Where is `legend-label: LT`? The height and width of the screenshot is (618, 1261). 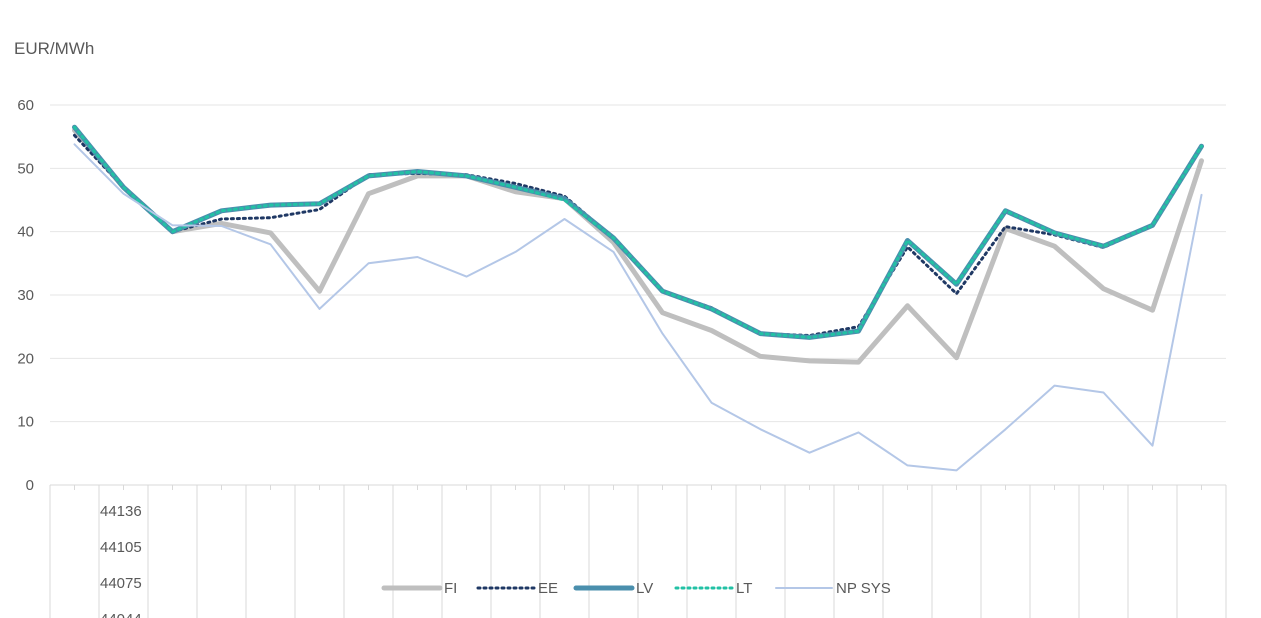 legend-label: LT is located at coordinates (744, 588).